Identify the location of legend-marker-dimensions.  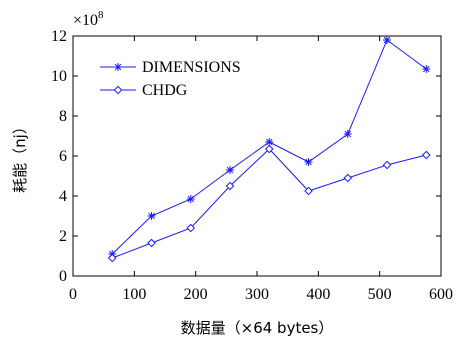
(118, 67).